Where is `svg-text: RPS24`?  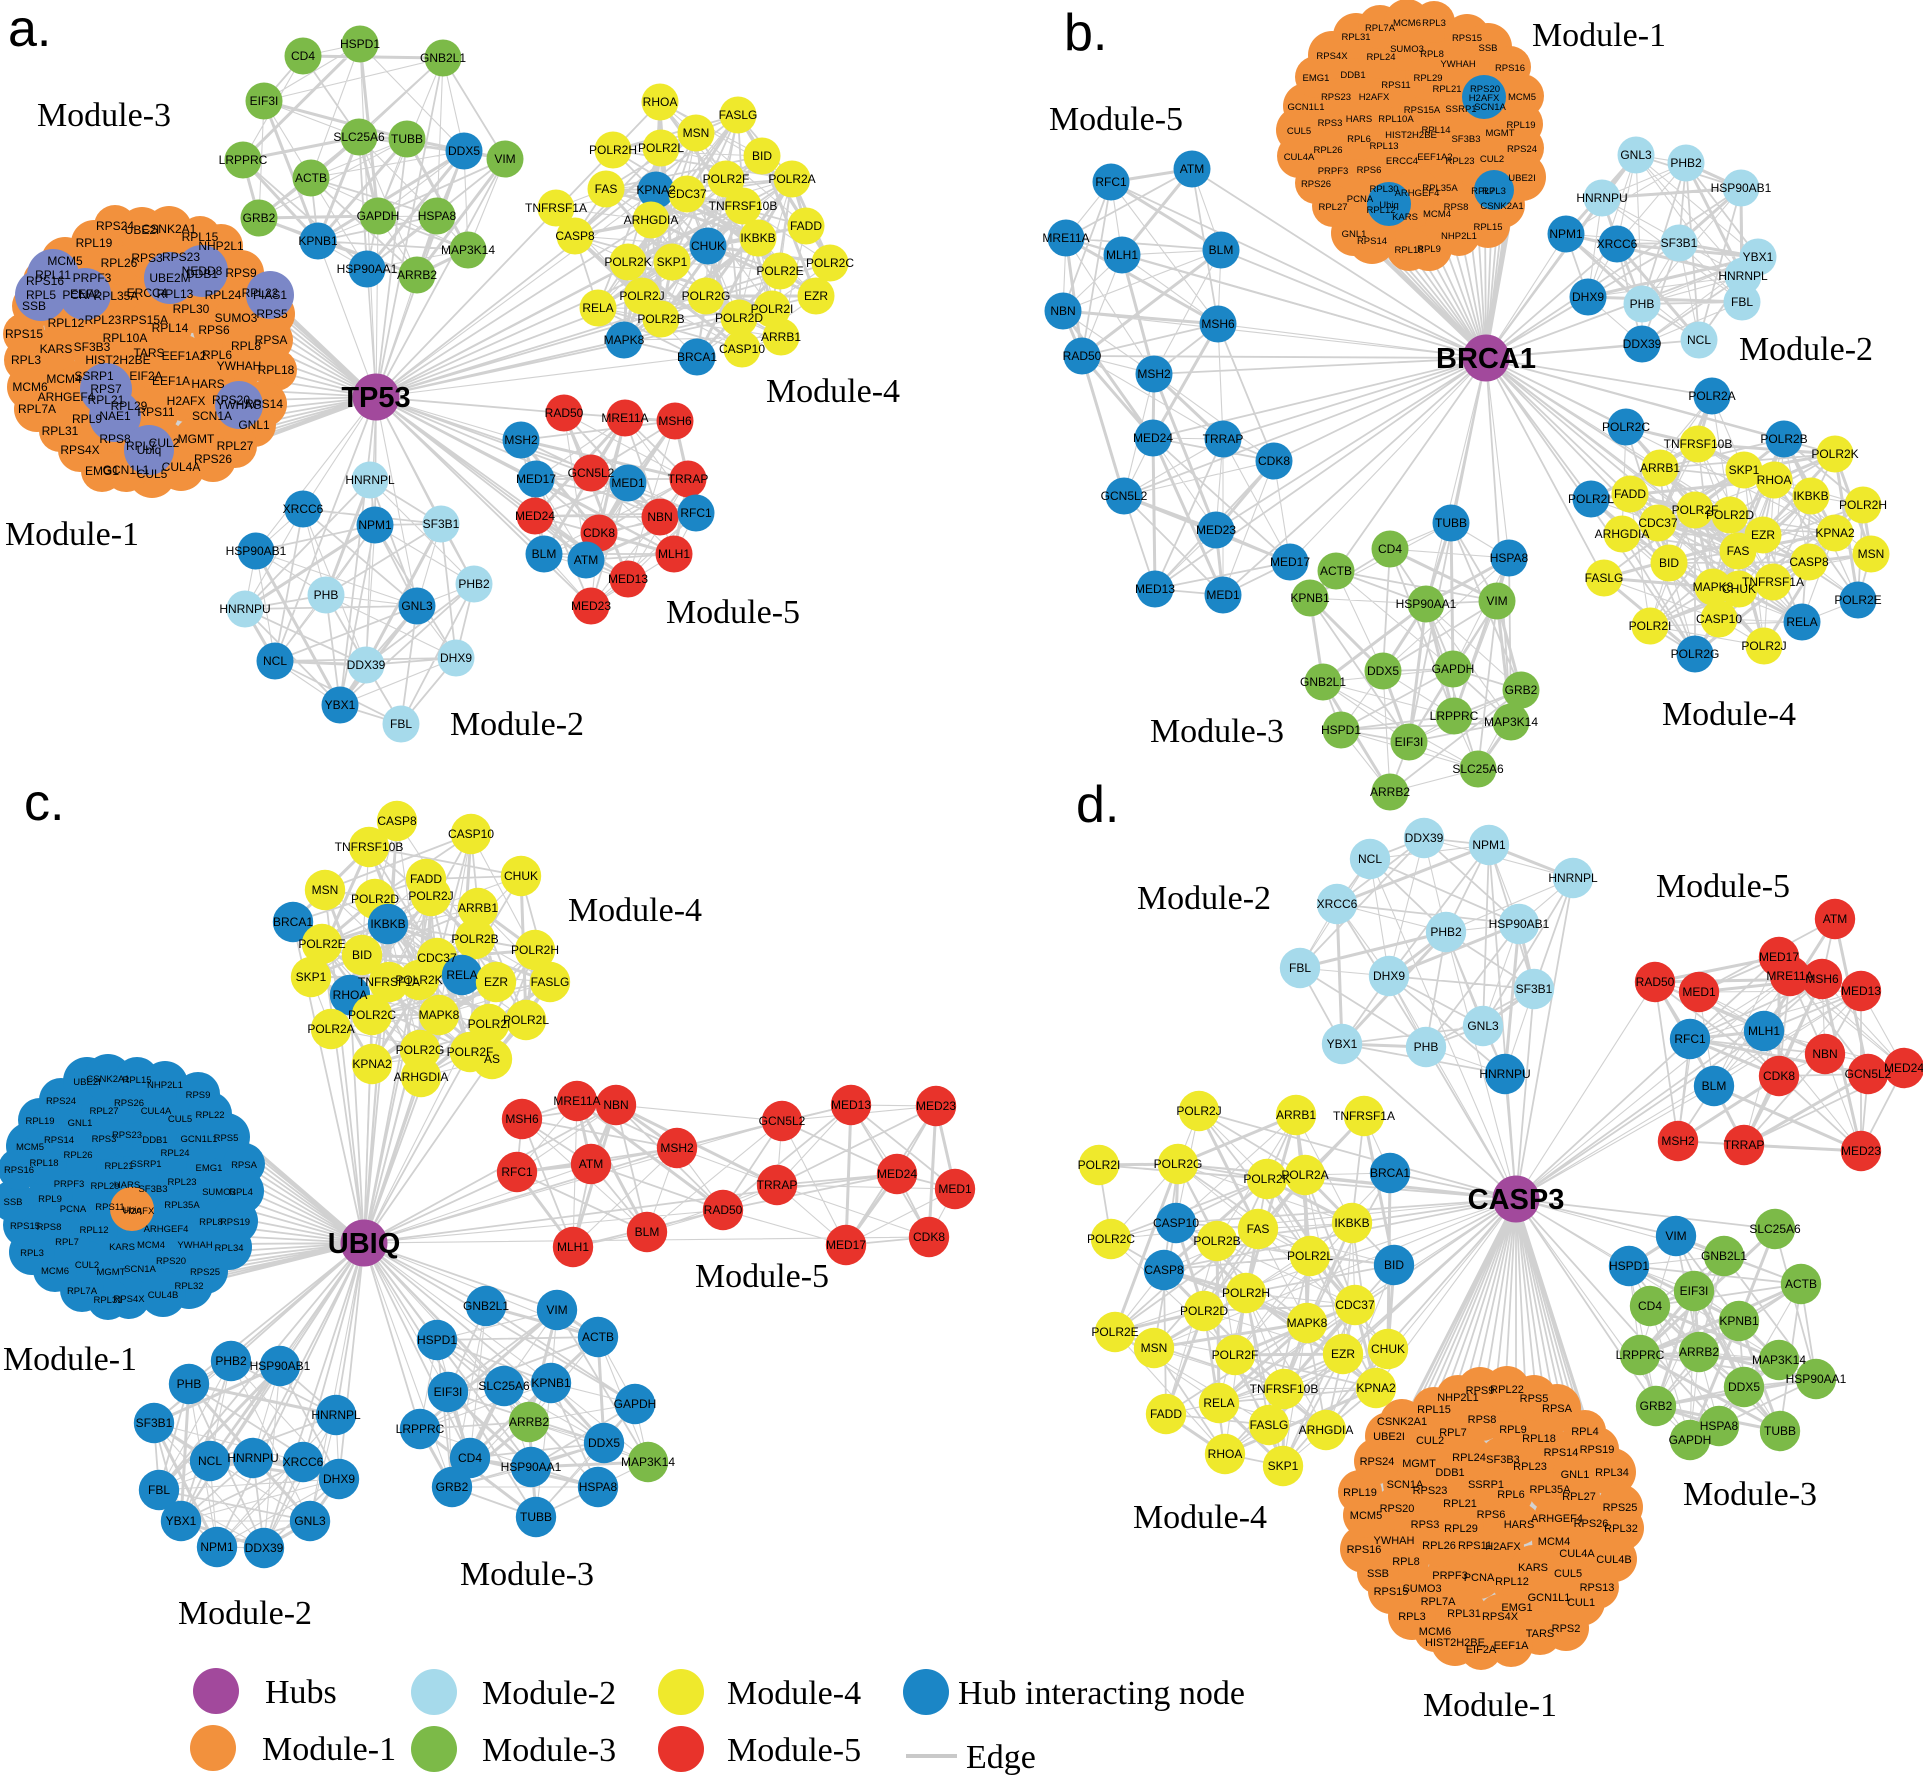 svg-text: RPS24 is located at coordinates (61, 1101).